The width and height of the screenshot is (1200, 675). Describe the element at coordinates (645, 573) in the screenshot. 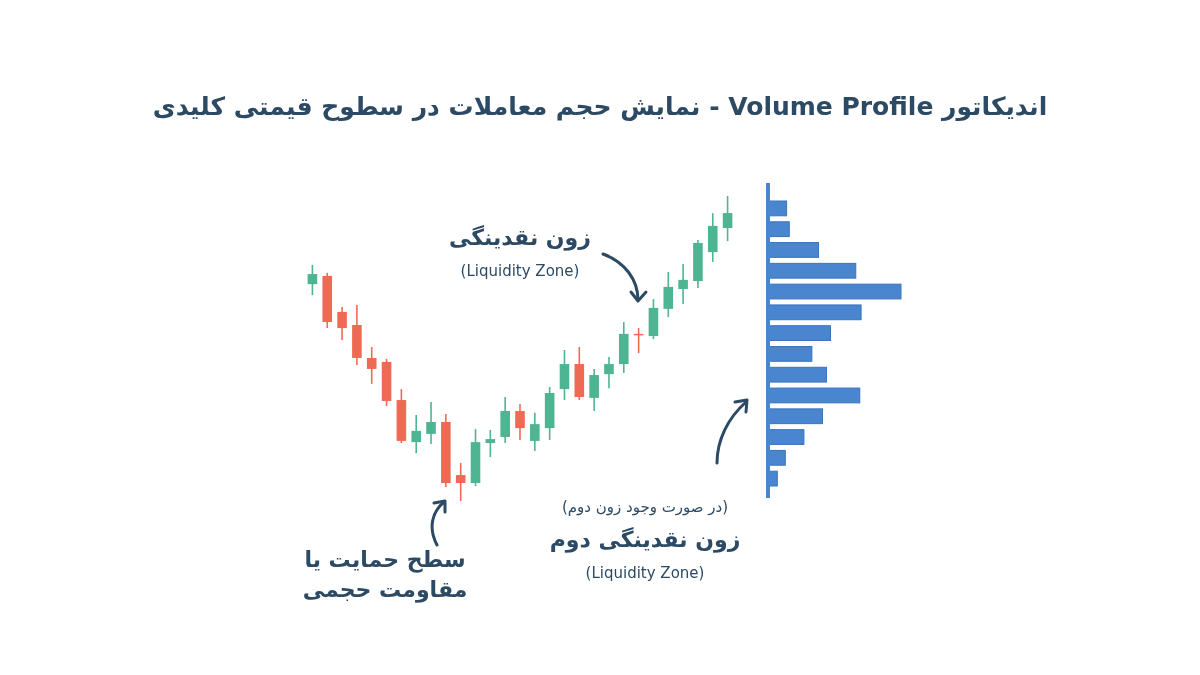

I see `text: (Liquidity Zone)` at that location.